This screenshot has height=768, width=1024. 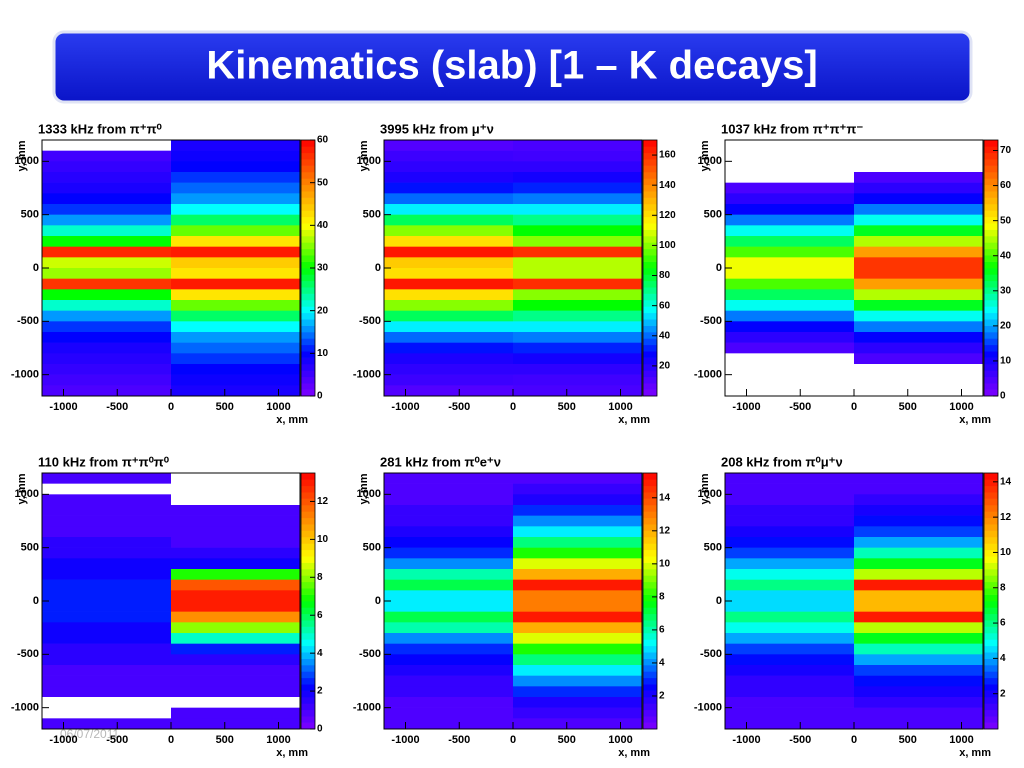 I want to click on y-axis-label: y, mm, so click(x=705, y=155).